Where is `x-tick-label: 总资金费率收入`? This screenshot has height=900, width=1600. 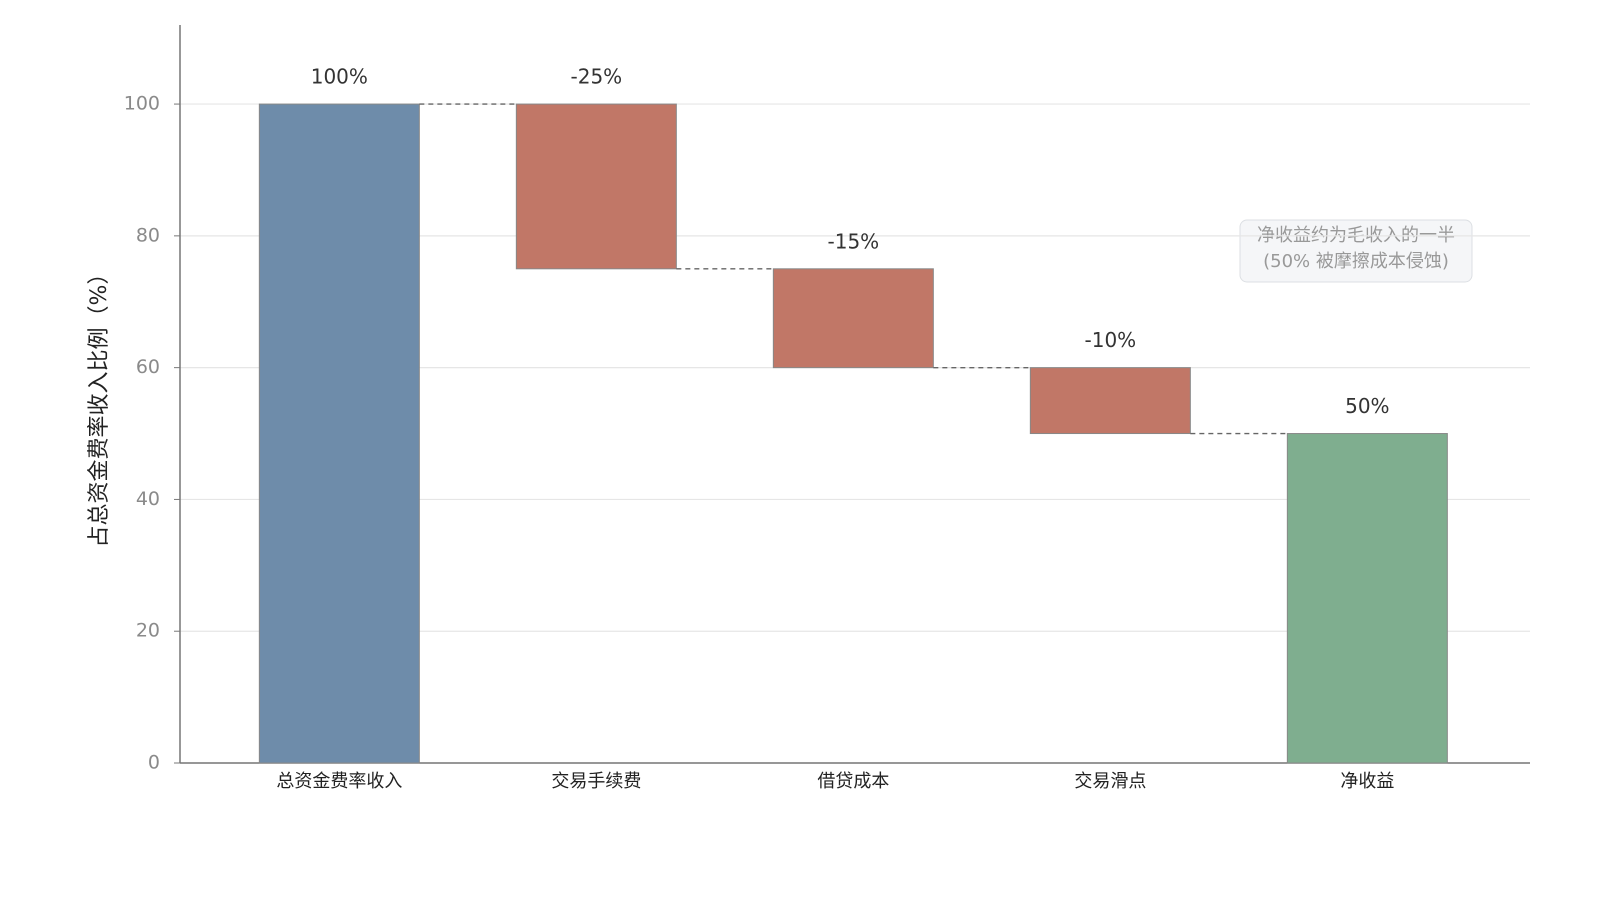 x-tick-label: 总资金费率收入 is located at coordinates (339, 781).